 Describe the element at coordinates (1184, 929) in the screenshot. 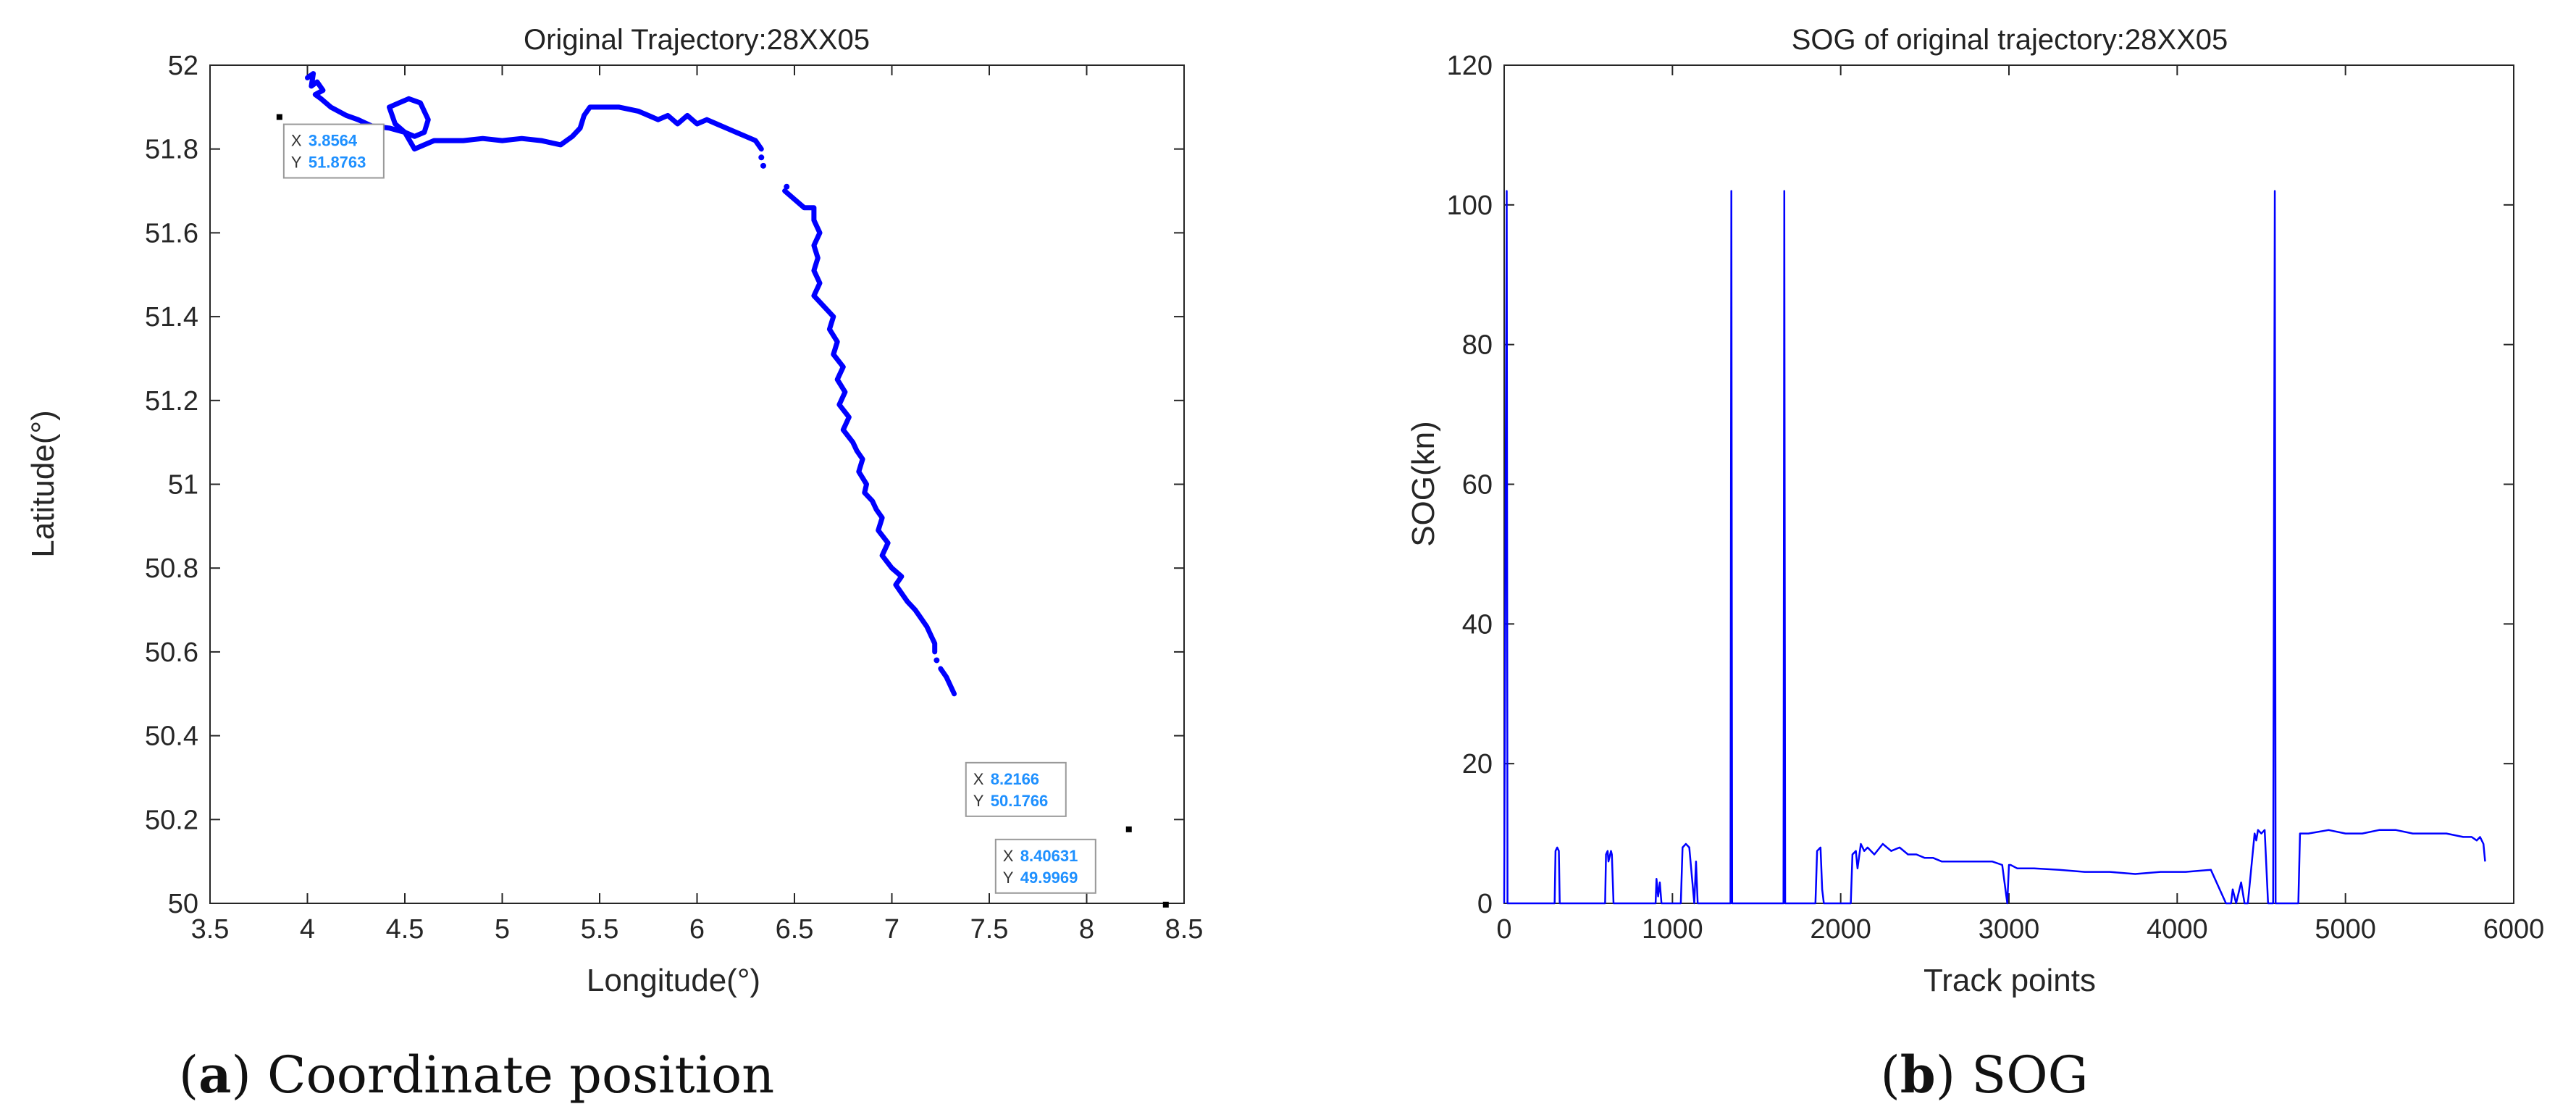

I see `chart-a-xtick-label: 8.5` at that location.